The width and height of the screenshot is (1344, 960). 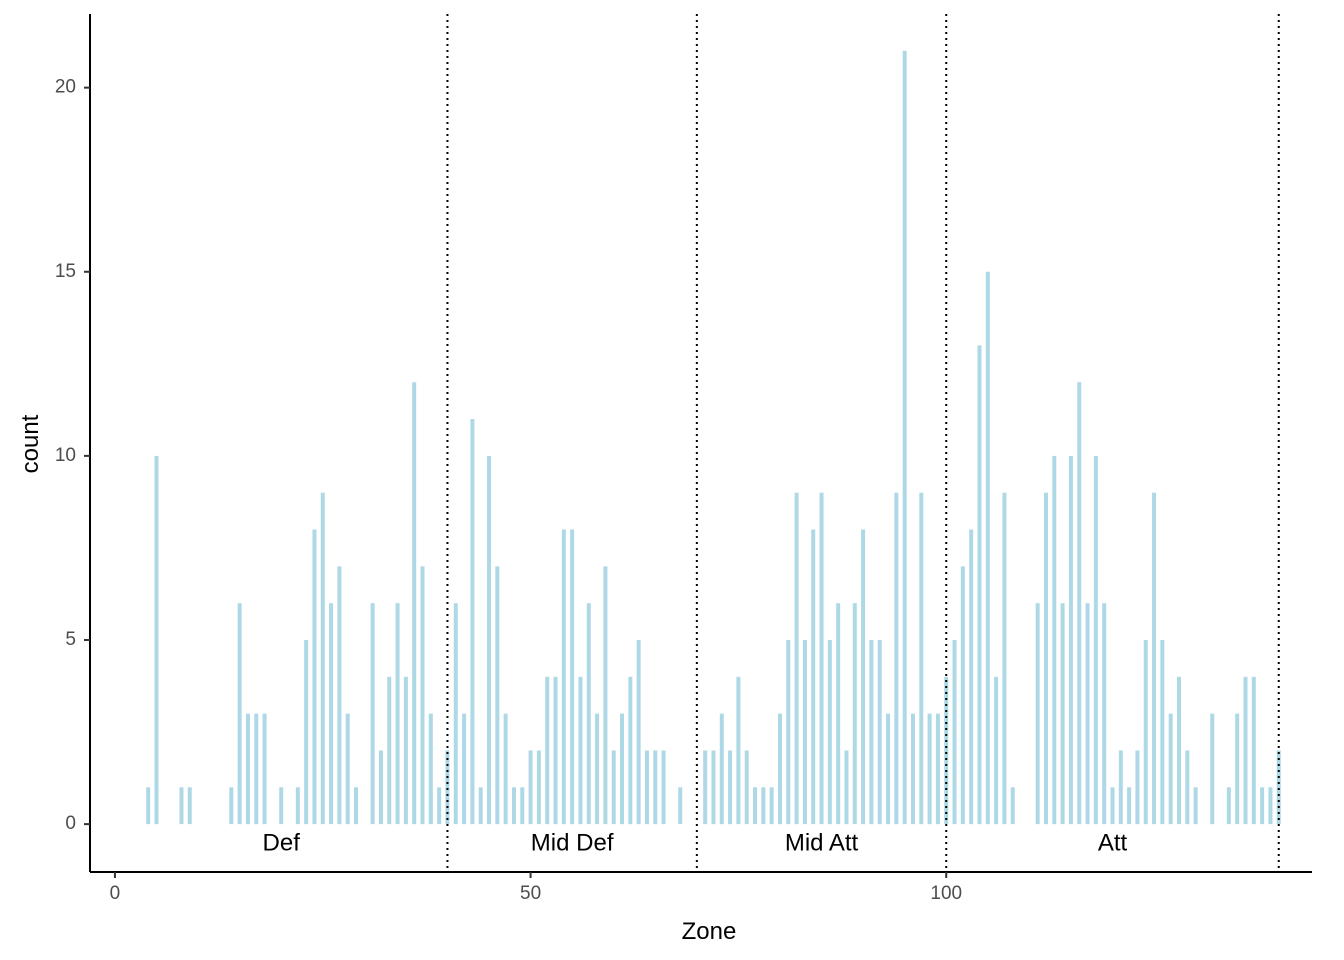 I want to click on y-tick-label-5: 5, so click(x=70, y=639).